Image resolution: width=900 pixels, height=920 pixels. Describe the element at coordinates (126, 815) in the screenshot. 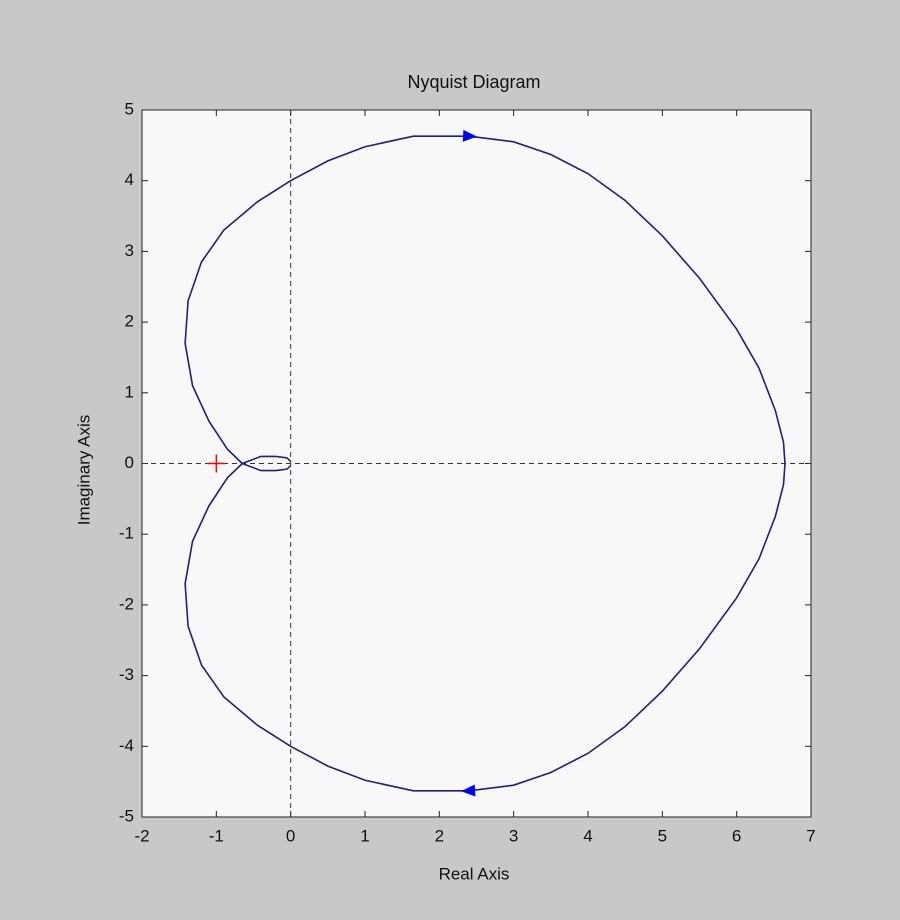

I see `y-tick-label: -5` at that location.